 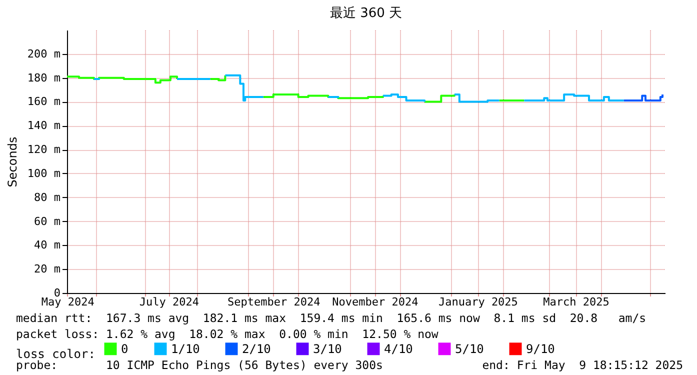 What do you see at coordinates (256, 349) in the screenshot?
I see `legend-label: 2/10` at bounding box center [256, 349].